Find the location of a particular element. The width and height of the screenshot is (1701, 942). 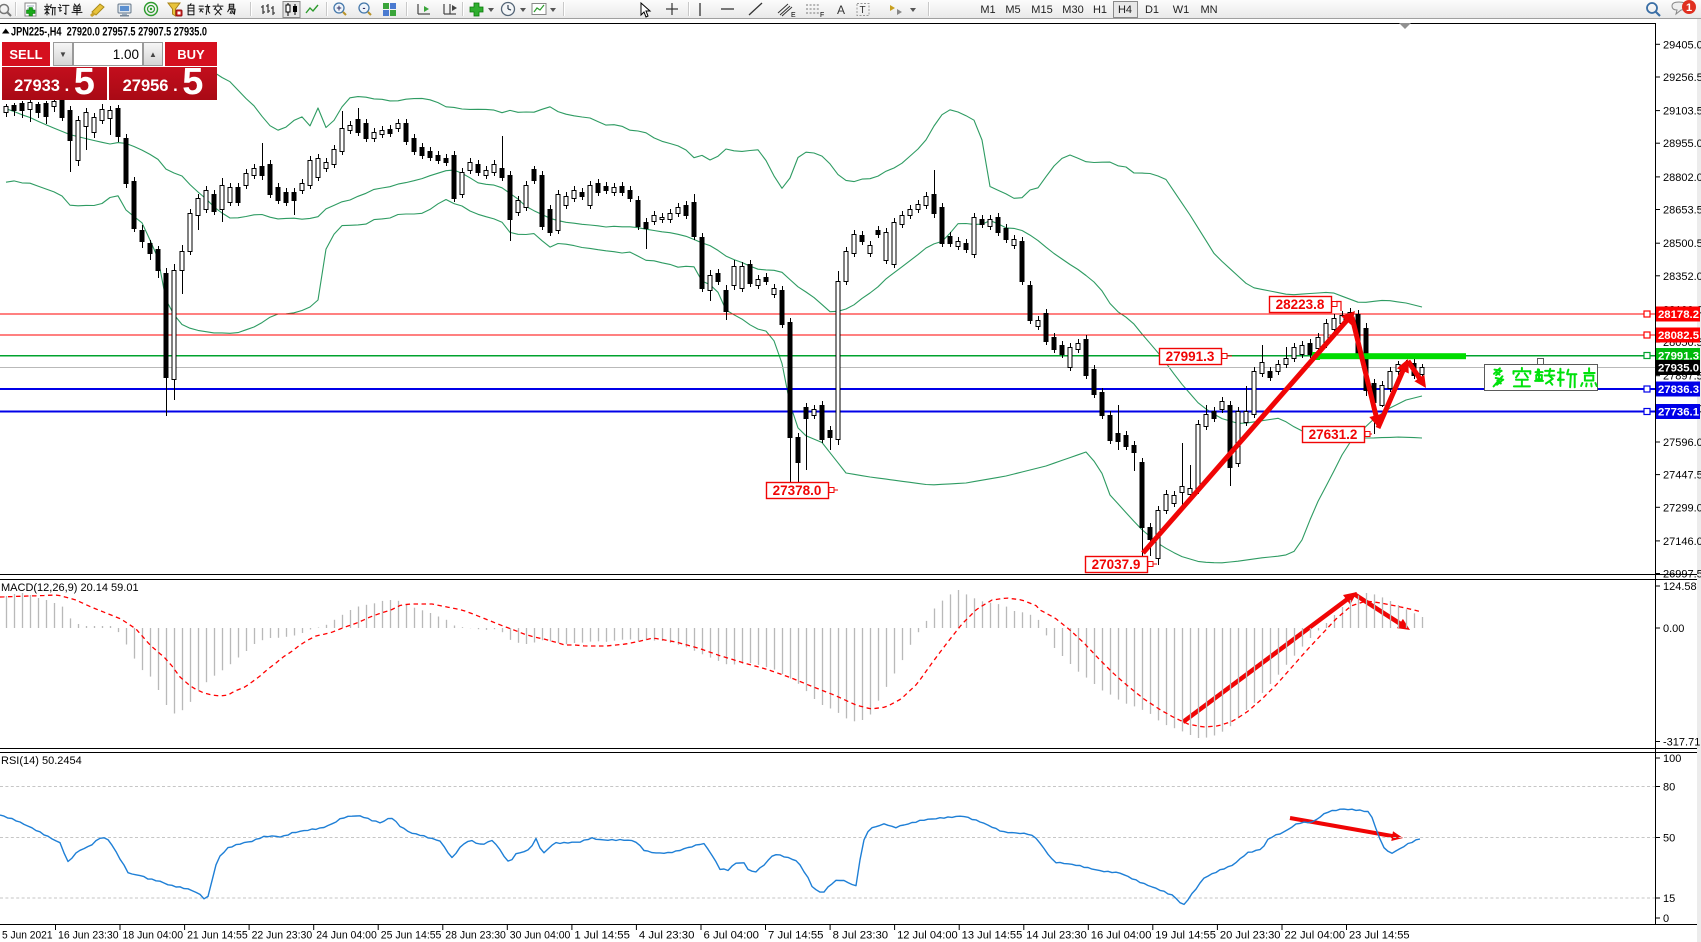

svg-text: 26997.5 is located at coordinates (1682, 575).